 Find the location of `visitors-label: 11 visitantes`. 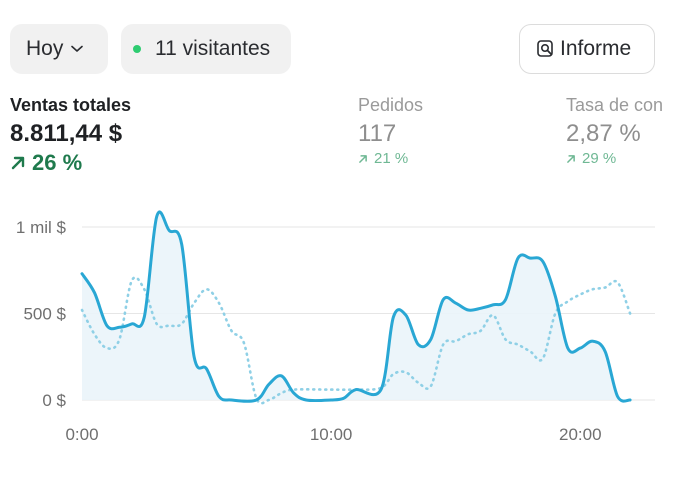

visitors-label: 11 visitantes is located at coordinates (213, 48).